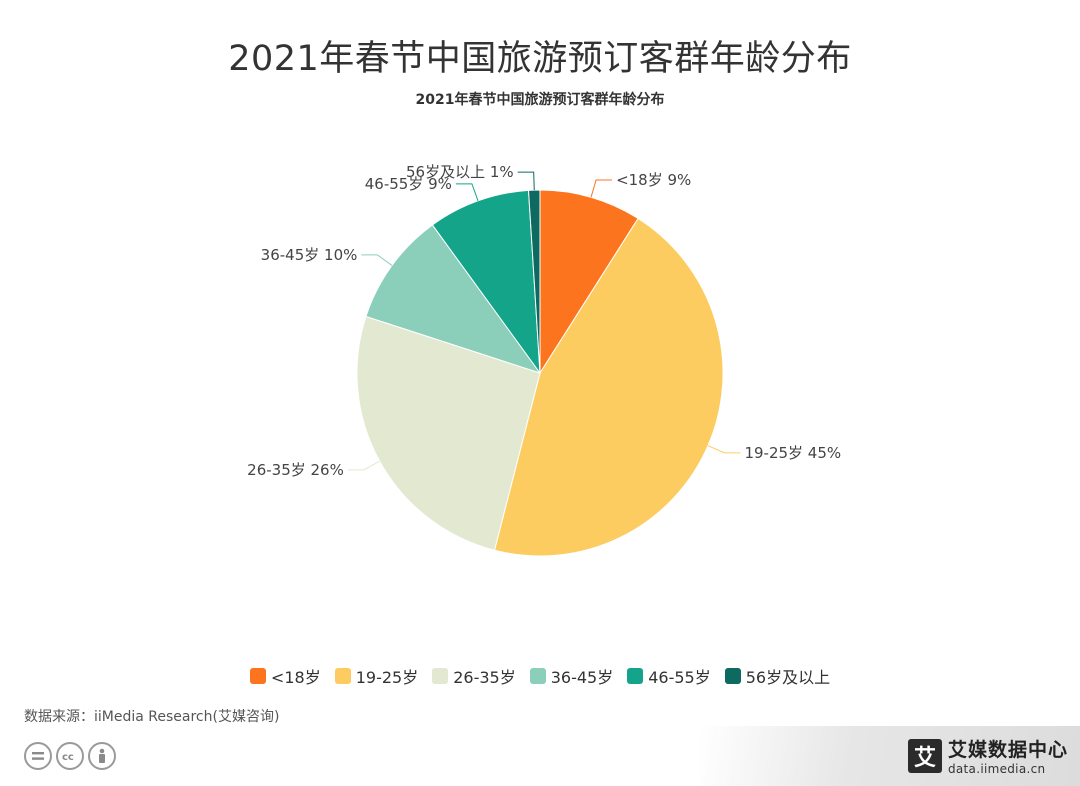 Image resolution: width=1080 pixels, height=786 pixels. I want to click on legend-label: 46-55岁, so click(679, 677).